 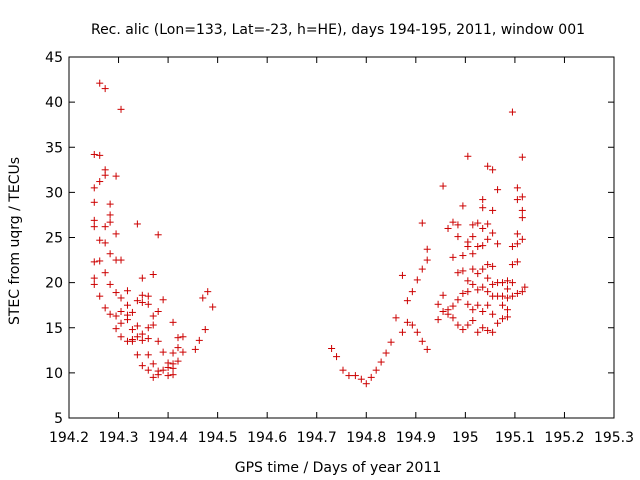 What do you see at coordinates (54, 193) in the screenshot?
I see `y-tick-label: 30` at bounding box center [54, 193].